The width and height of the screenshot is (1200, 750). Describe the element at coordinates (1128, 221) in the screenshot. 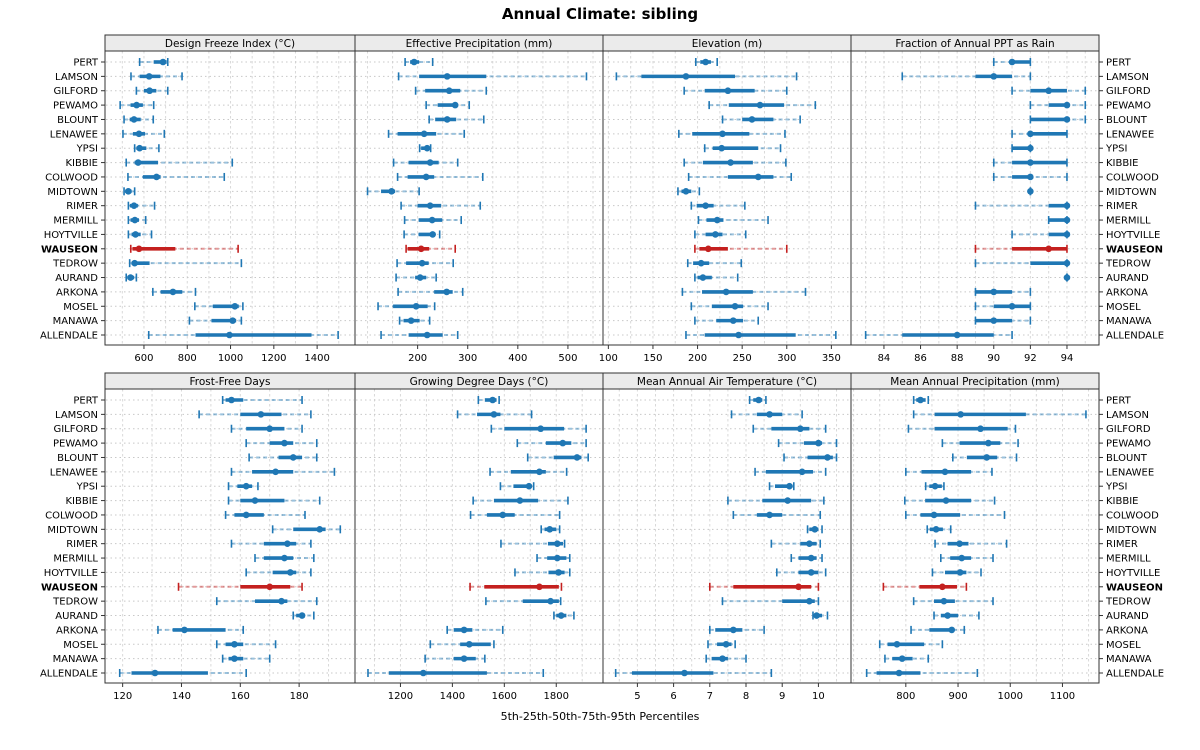

I see `site-label-right: MERMILL` at that location.